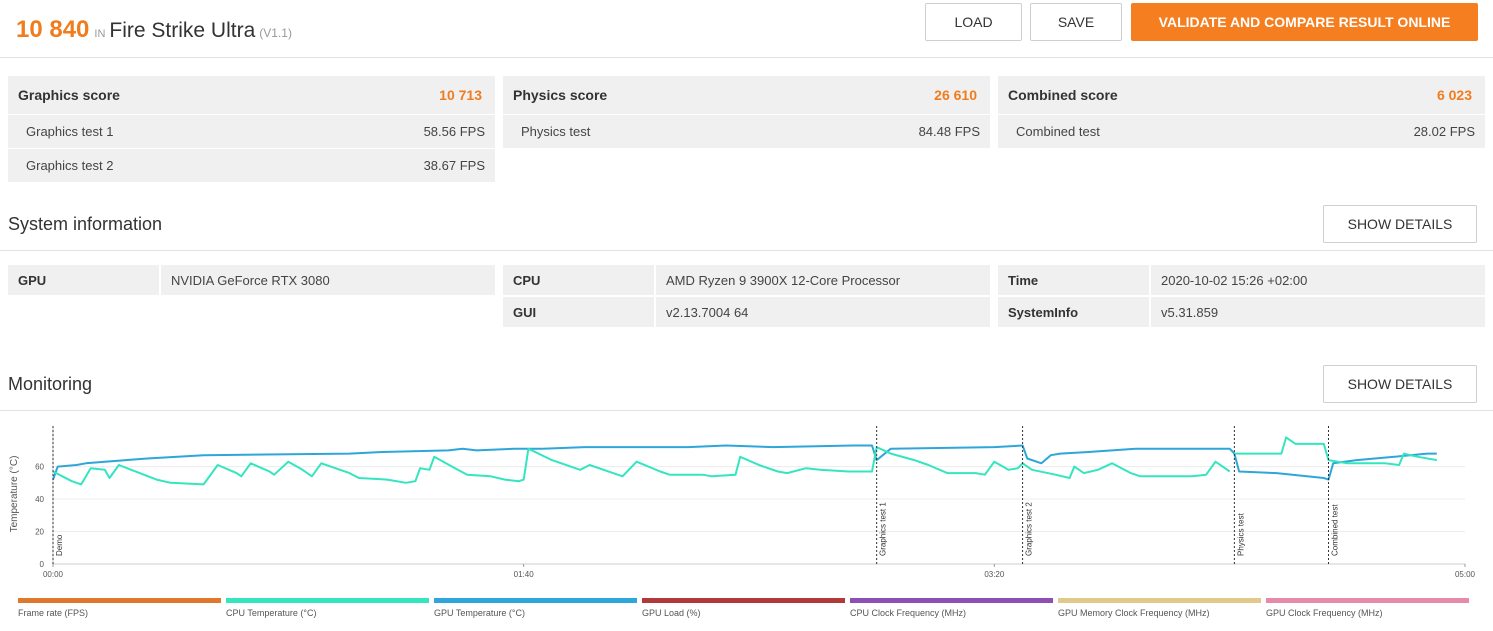 This screenshot has height=631, width=1493. I want to click on legend-item: Frame rate (FPS), so click(119, 608).